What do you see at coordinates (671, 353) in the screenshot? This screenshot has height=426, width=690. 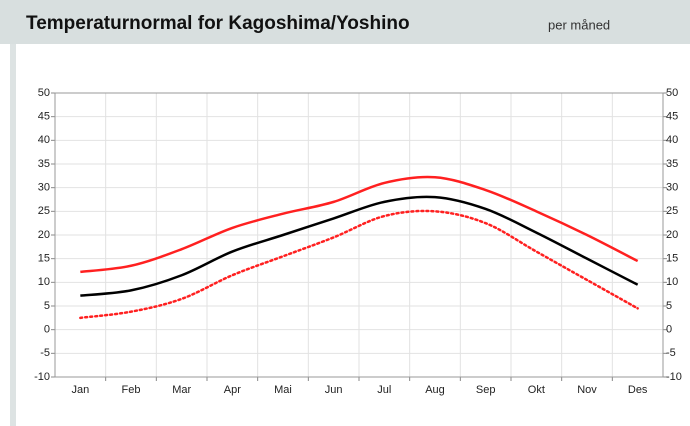 I see `y2-tick-label: -5` at bounding box center [671, 353].